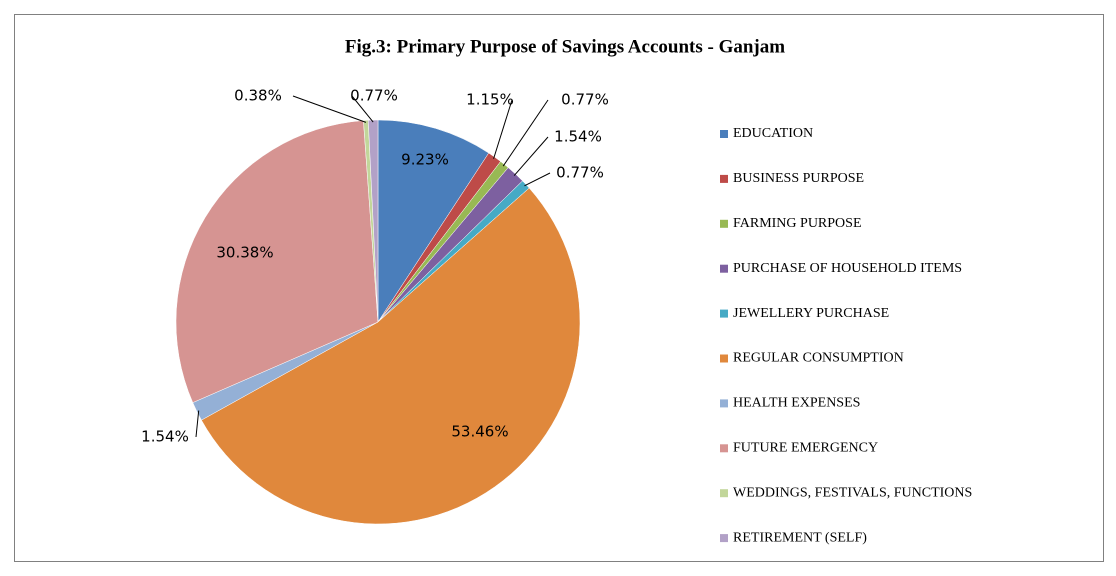 This screenshot has width=1116, height=576. I want to click on data-label: 0.38%, so click(258, 96).